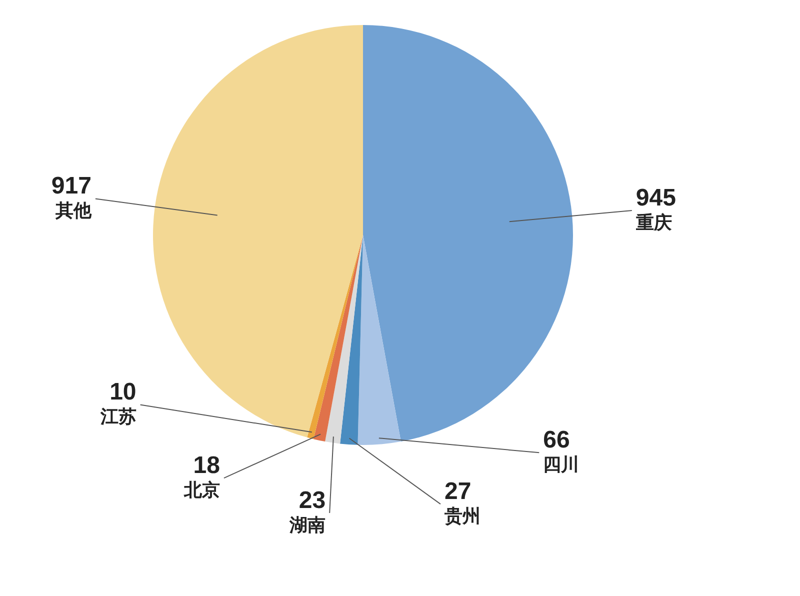 Image resolution: width=800 pixels, height=596 pixels. What do you see at coordinates (561, 464) in the screenshot?
I see `slice-label: 四川` at bounding box center [561, 464].